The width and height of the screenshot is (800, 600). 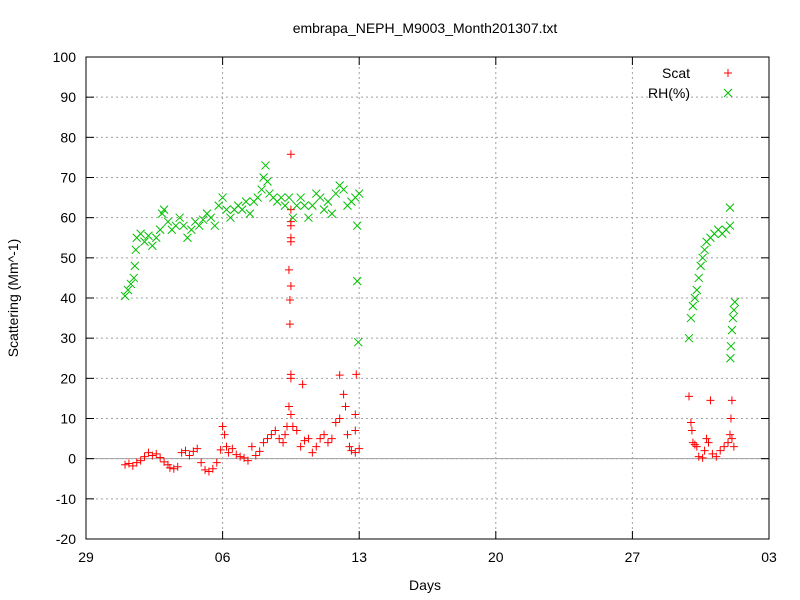 I want to click on y-tick-label: 60, so click(x=68, y=218).